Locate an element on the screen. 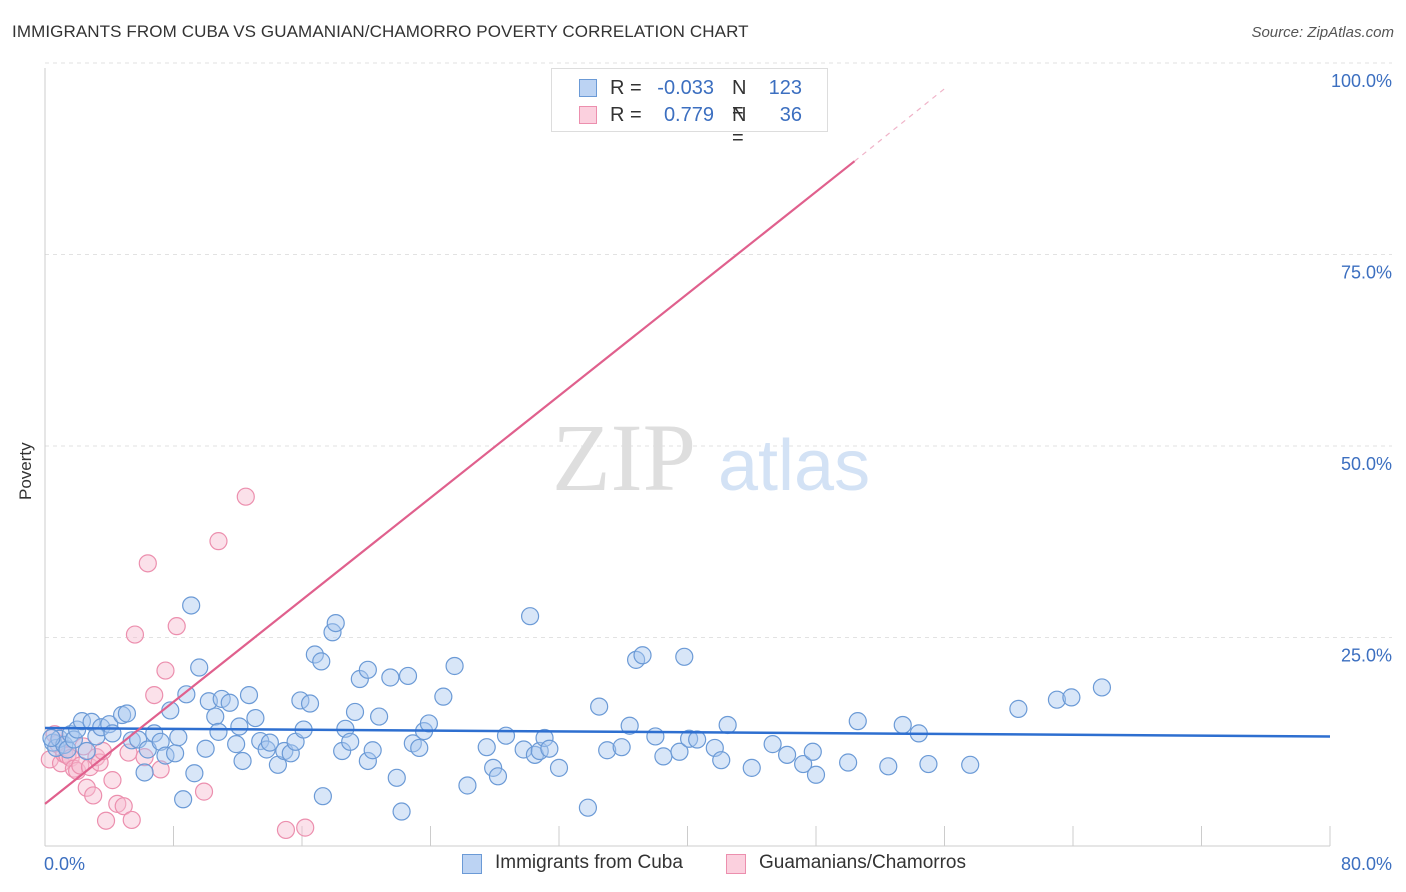  bottom-legend-label-guamanians: Guamanians/Chamorros is located at coordinates (862, 862).